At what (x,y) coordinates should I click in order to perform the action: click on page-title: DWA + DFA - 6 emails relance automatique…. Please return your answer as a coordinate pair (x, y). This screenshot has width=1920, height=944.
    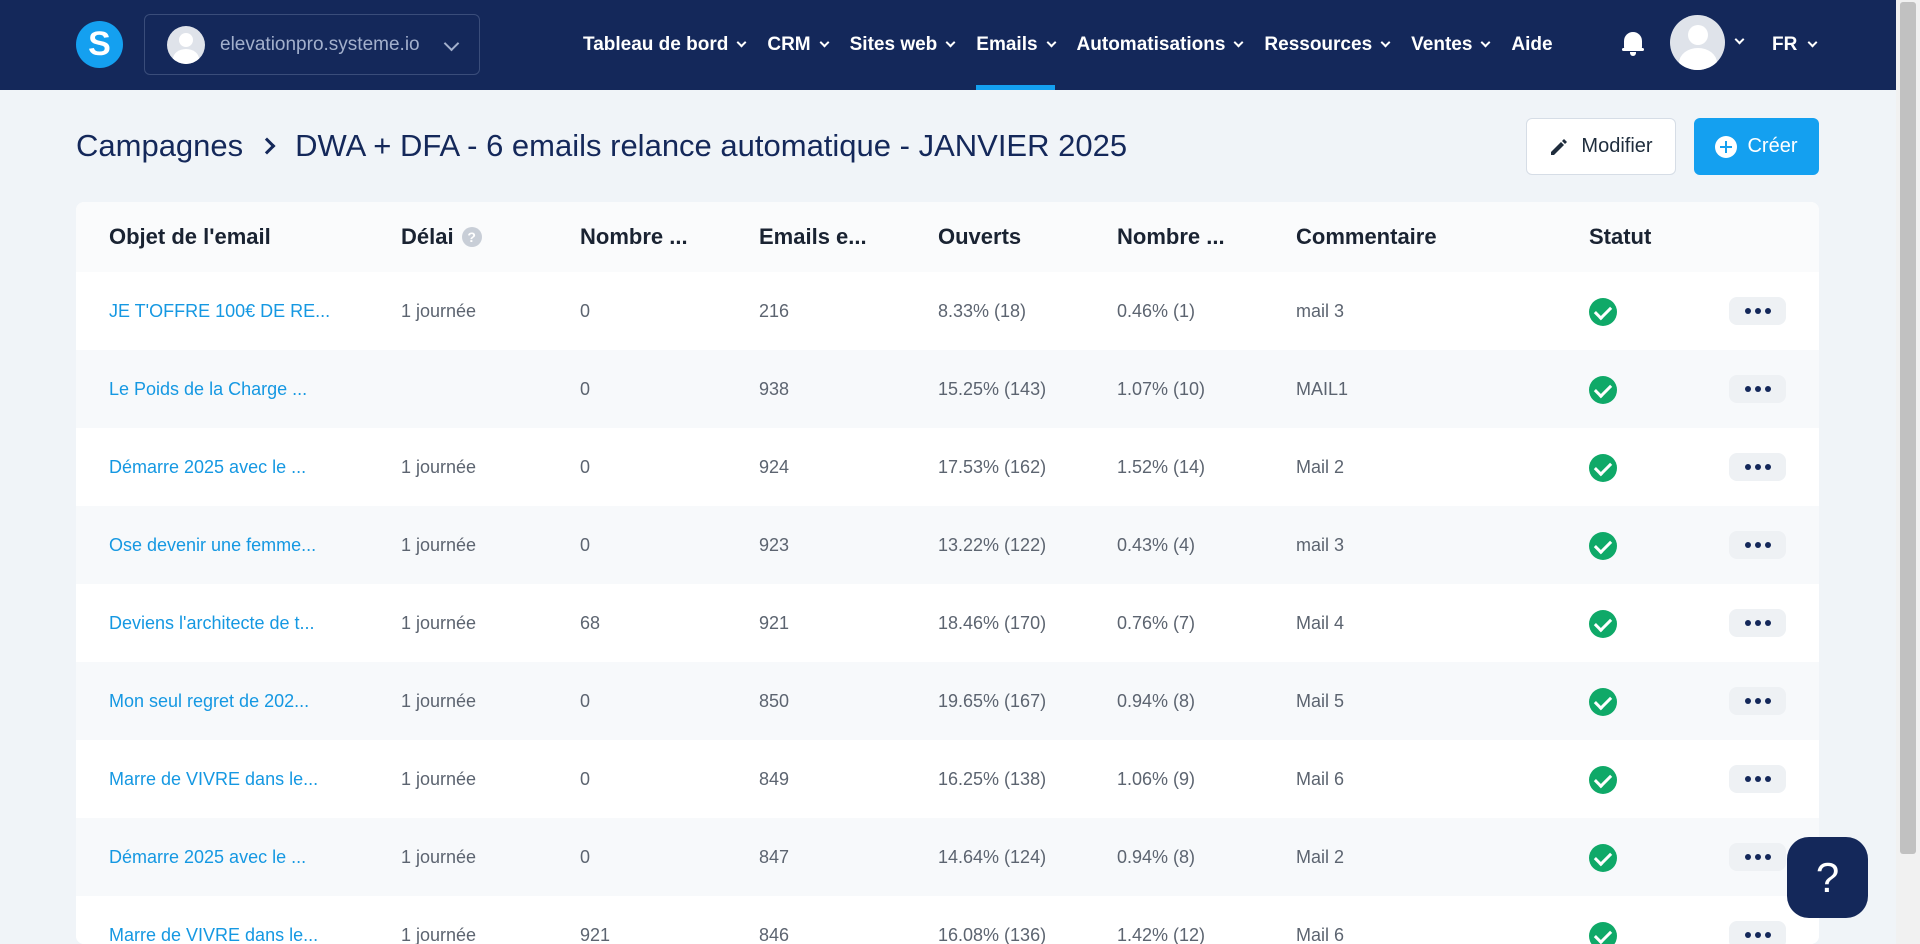
    Looking at the image, I should click on (711, 145).